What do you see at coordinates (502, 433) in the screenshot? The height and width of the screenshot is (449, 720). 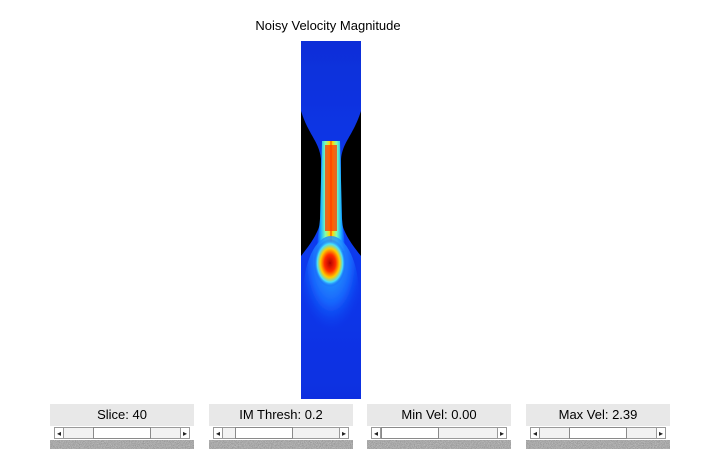 I see `min-vel-slider-right-arrow-icon: ▸` at bounding box center [502, 433].